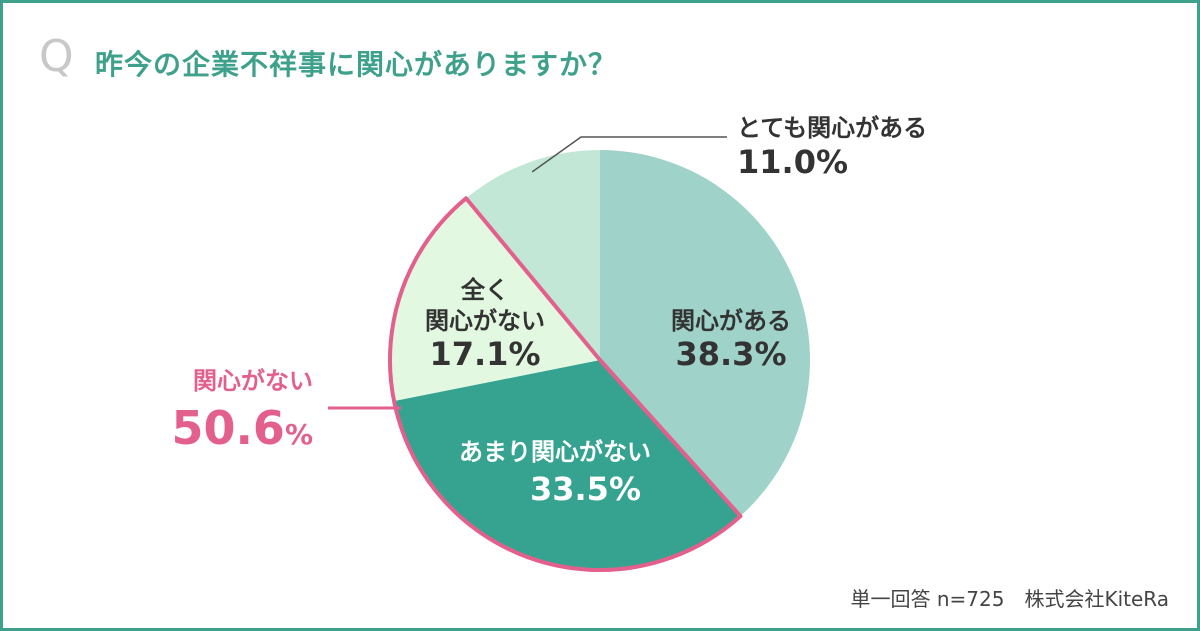 The height and width of the screenshot is (631, 1200). Describe the element at coordinates (242, 428) in the screenshot. I see `value-not-interested-group: 50.6%` at that location.